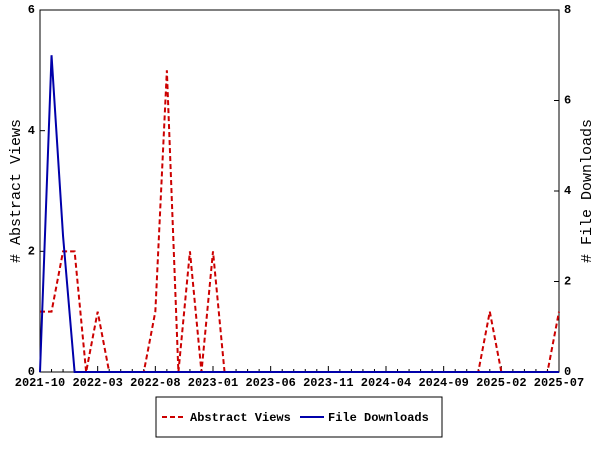 The image size is (600, 450). I want to click on y-tick-label: 4, so click(31, 131).